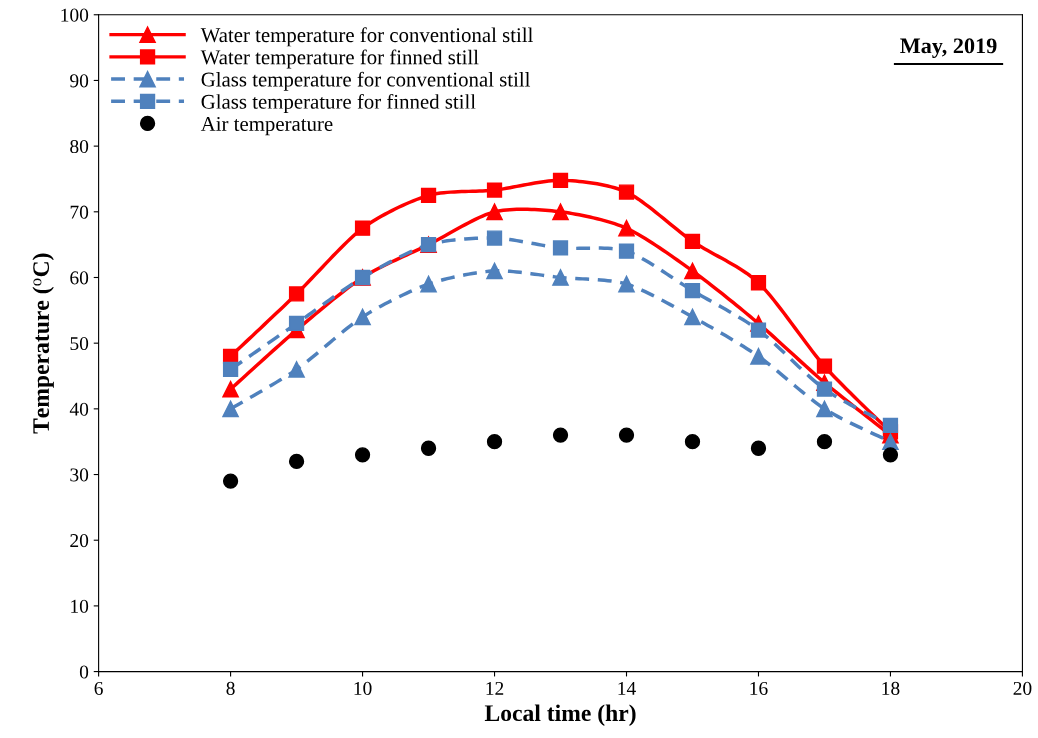 Image resolution: width=1038 pixels, height=738 pixels. I want to click on x-tick-label: 6, so click(98, 688).